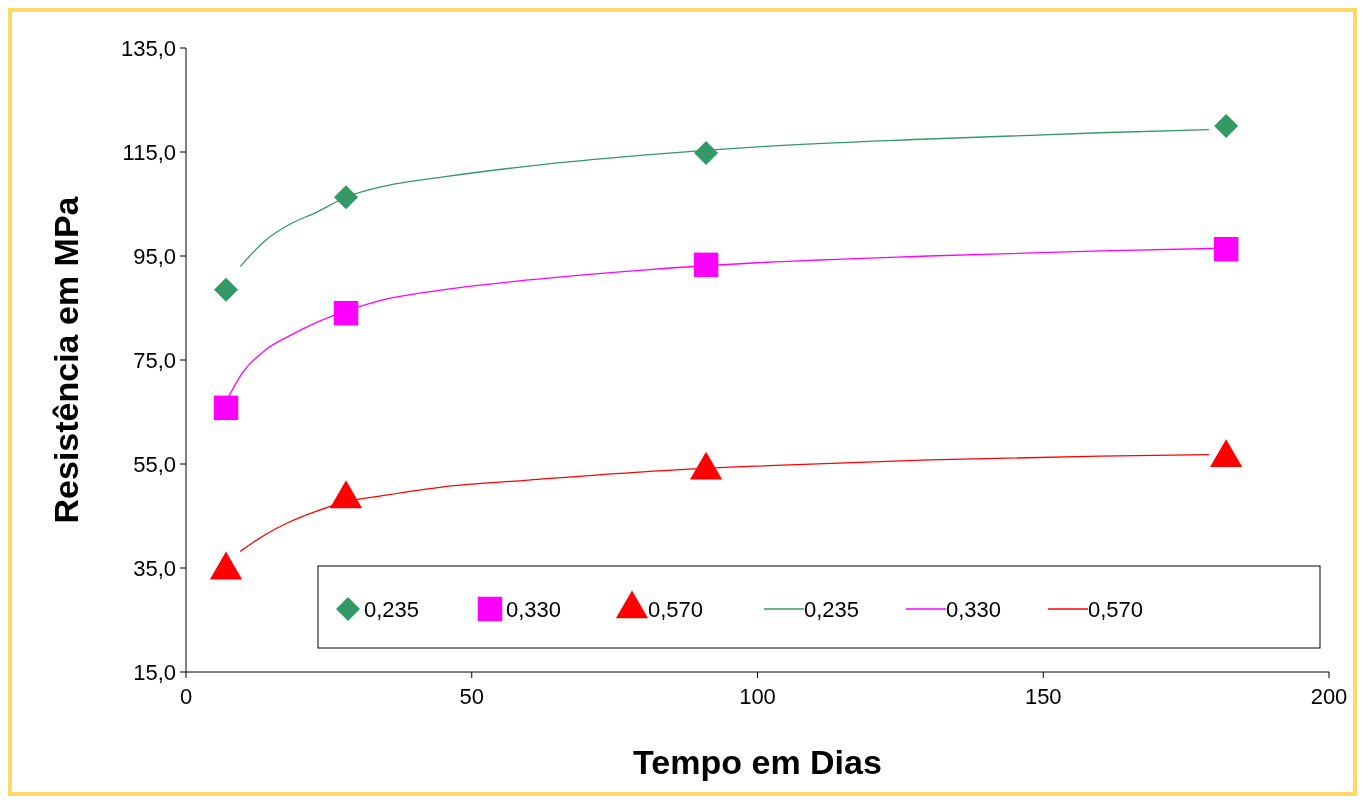 This screenshot has width=1365, height=804. I want to click on y-tick-label: 95,0, so click(154, 256).